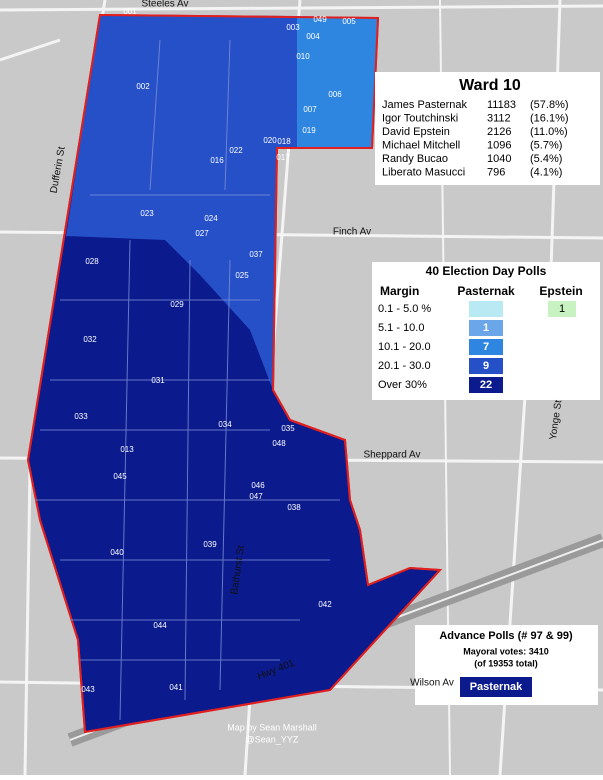  I want to click on poll-label: 023, so click(147, 213).